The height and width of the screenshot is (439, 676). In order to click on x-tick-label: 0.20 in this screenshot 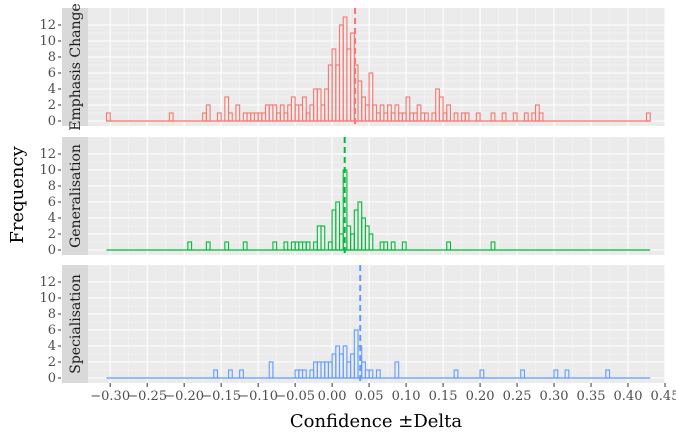, I will do `click(480, 396)`.